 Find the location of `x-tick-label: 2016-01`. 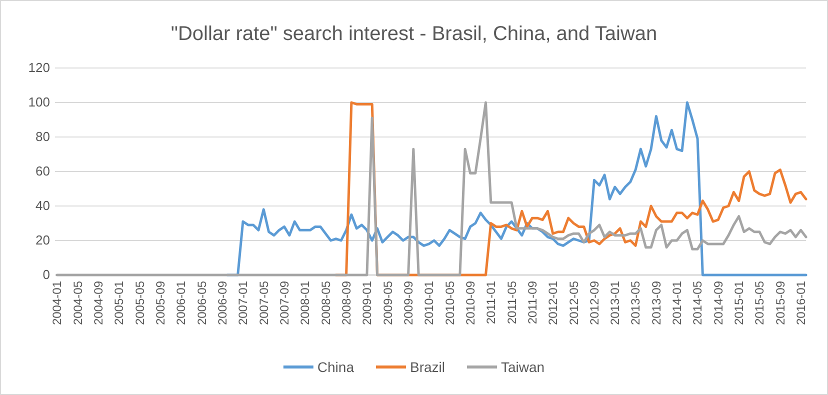

x-tick-label: 2016-01 is located at coordinates (801, 303).